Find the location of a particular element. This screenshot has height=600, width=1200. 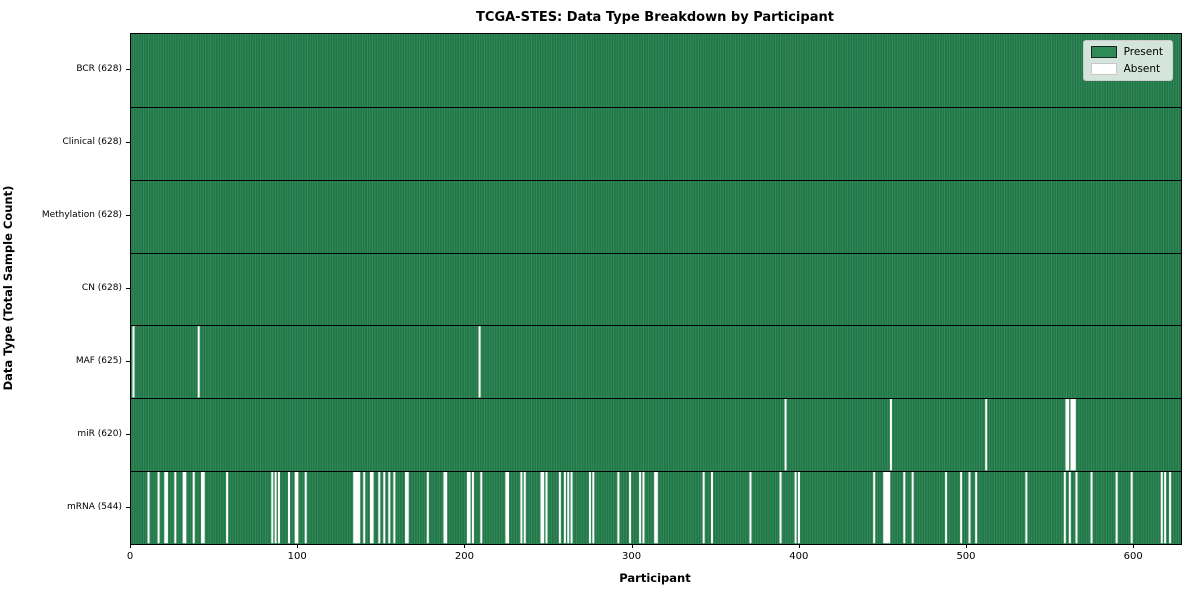

x-tick-label-600: 600 is located at coordinates (1133, 556).